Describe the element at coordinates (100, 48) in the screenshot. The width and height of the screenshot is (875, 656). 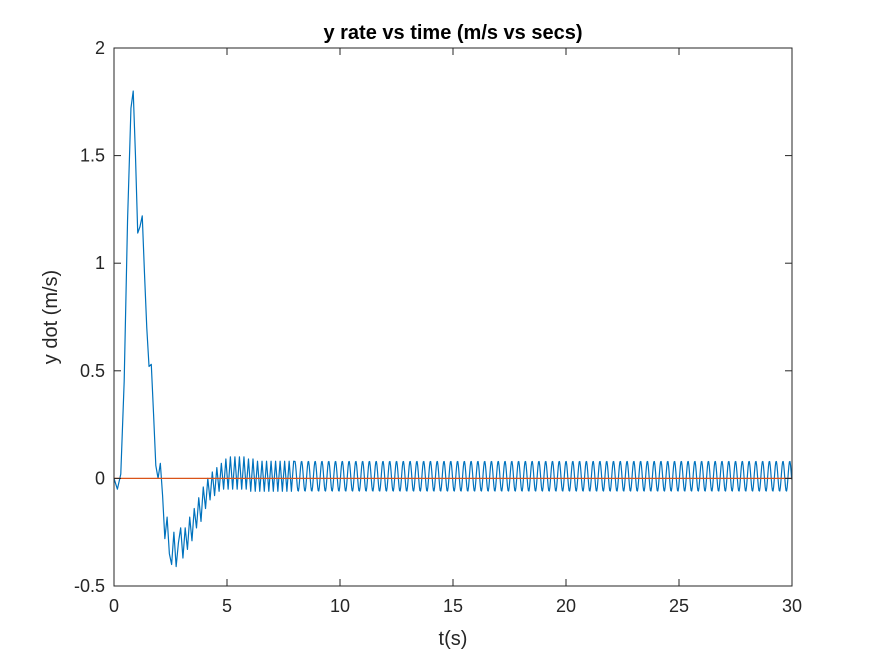
I see `y-tick-label: 2` at that location.